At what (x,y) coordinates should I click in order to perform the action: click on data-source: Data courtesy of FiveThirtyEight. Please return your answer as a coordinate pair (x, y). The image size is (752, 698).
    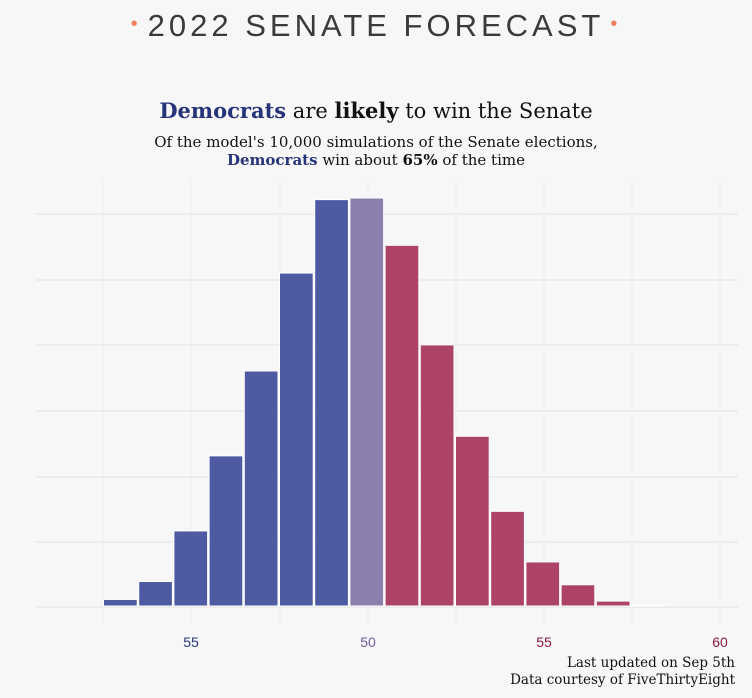
    Looking at the image, I should click on (622, 680).